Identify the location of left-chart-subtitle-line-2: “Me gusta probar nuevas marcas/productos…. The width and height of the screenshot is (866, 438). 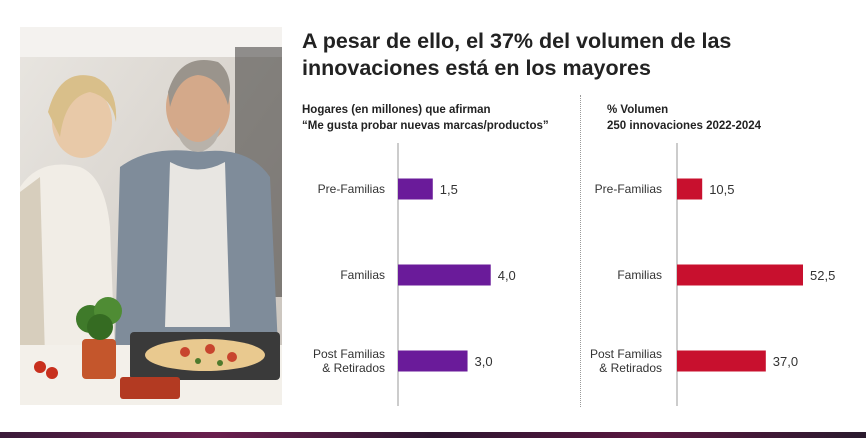
(425, 126).